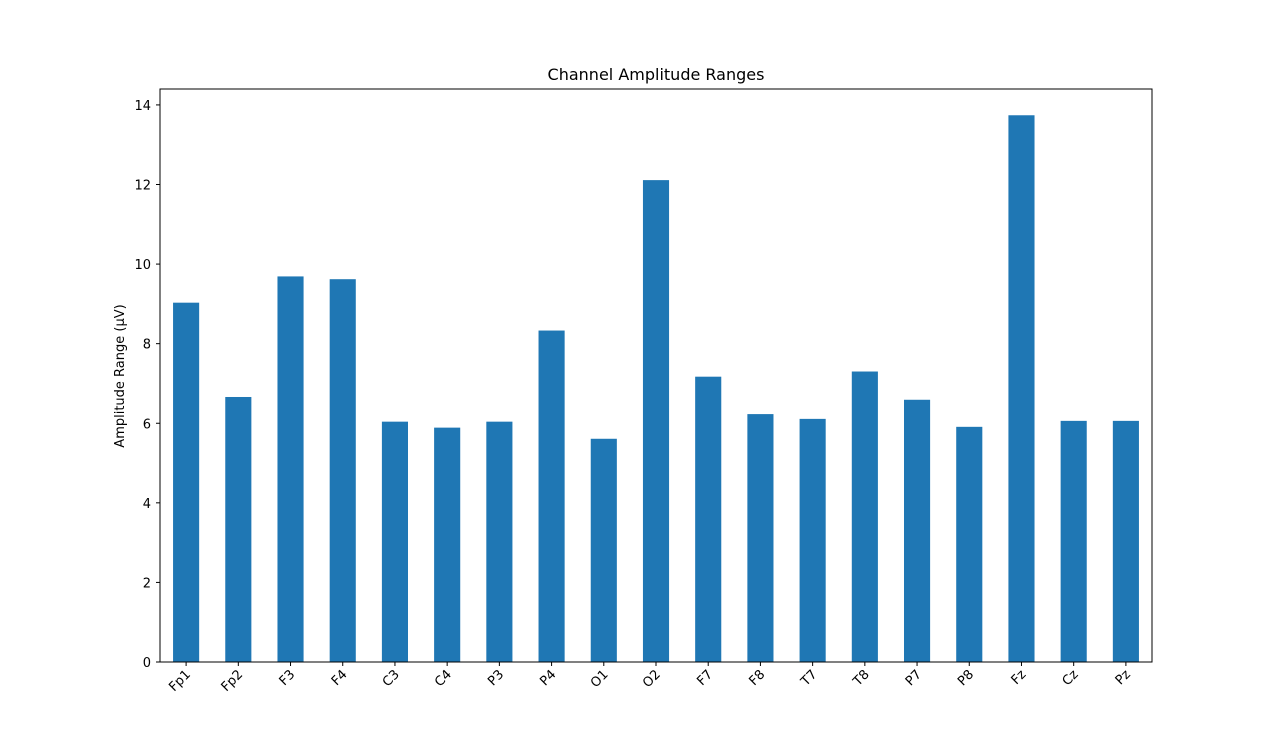 The height and width of the screenshot is (744, 1280). What do you see at coordinates (914, 678) in the screenshot?
I see `x-tick-label: P7` at bounding box center [914, 678].